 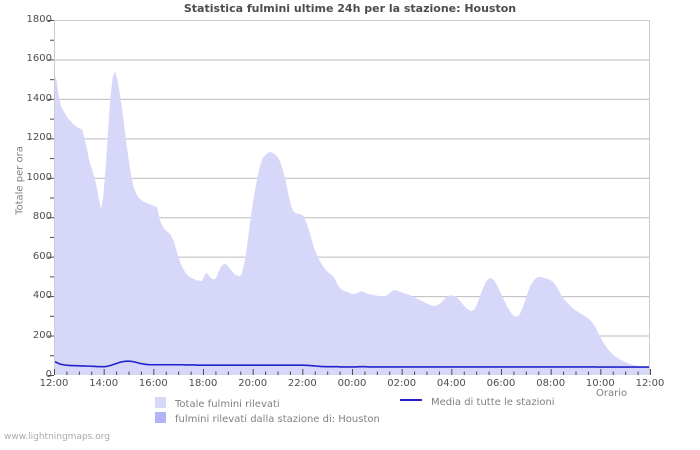 I want to click on y-tick-label: 1000, so click(x=39, y=177).